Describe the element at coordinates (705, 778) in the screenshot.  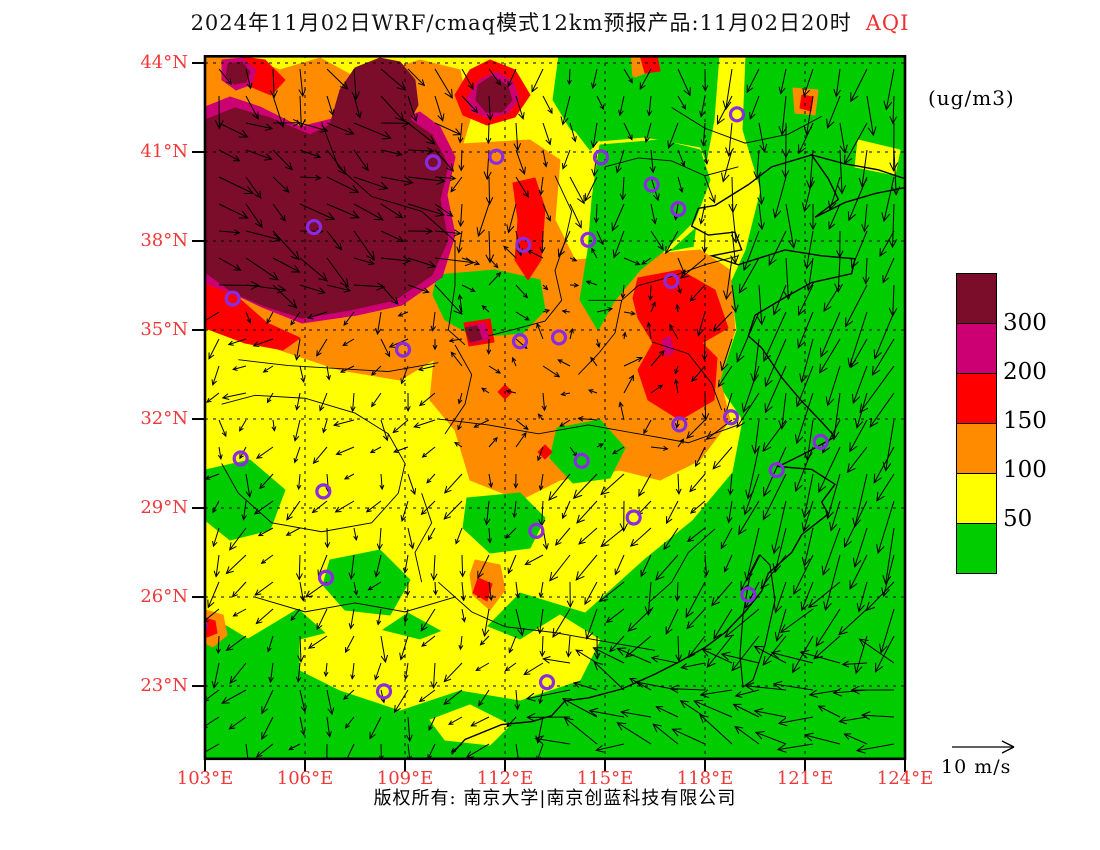
I see `lon-label: 118°E` at that location.